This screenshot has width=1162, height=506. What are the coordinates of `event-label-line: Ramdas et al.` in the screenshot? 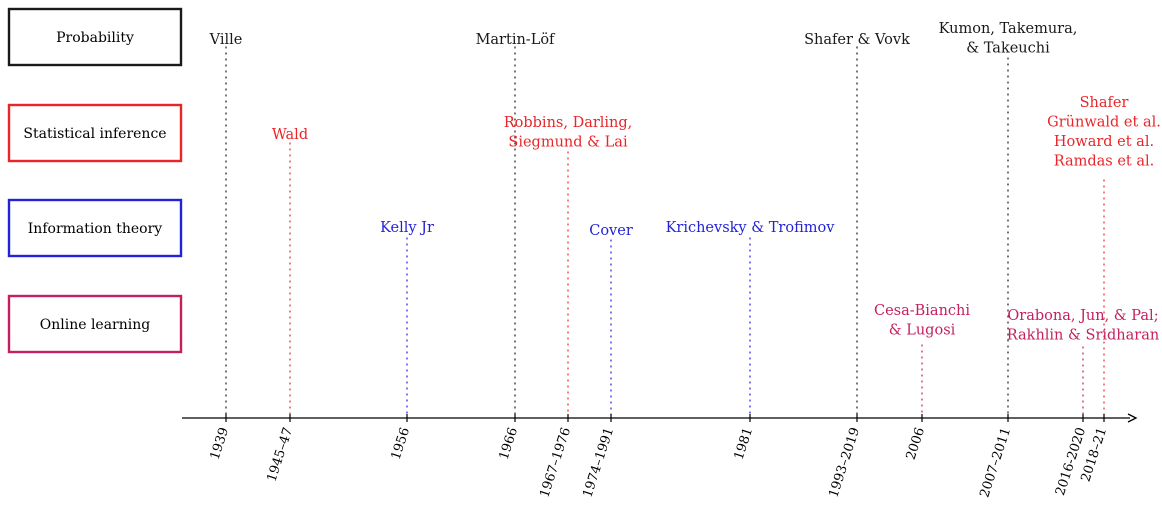 It's located at (1104, 162).